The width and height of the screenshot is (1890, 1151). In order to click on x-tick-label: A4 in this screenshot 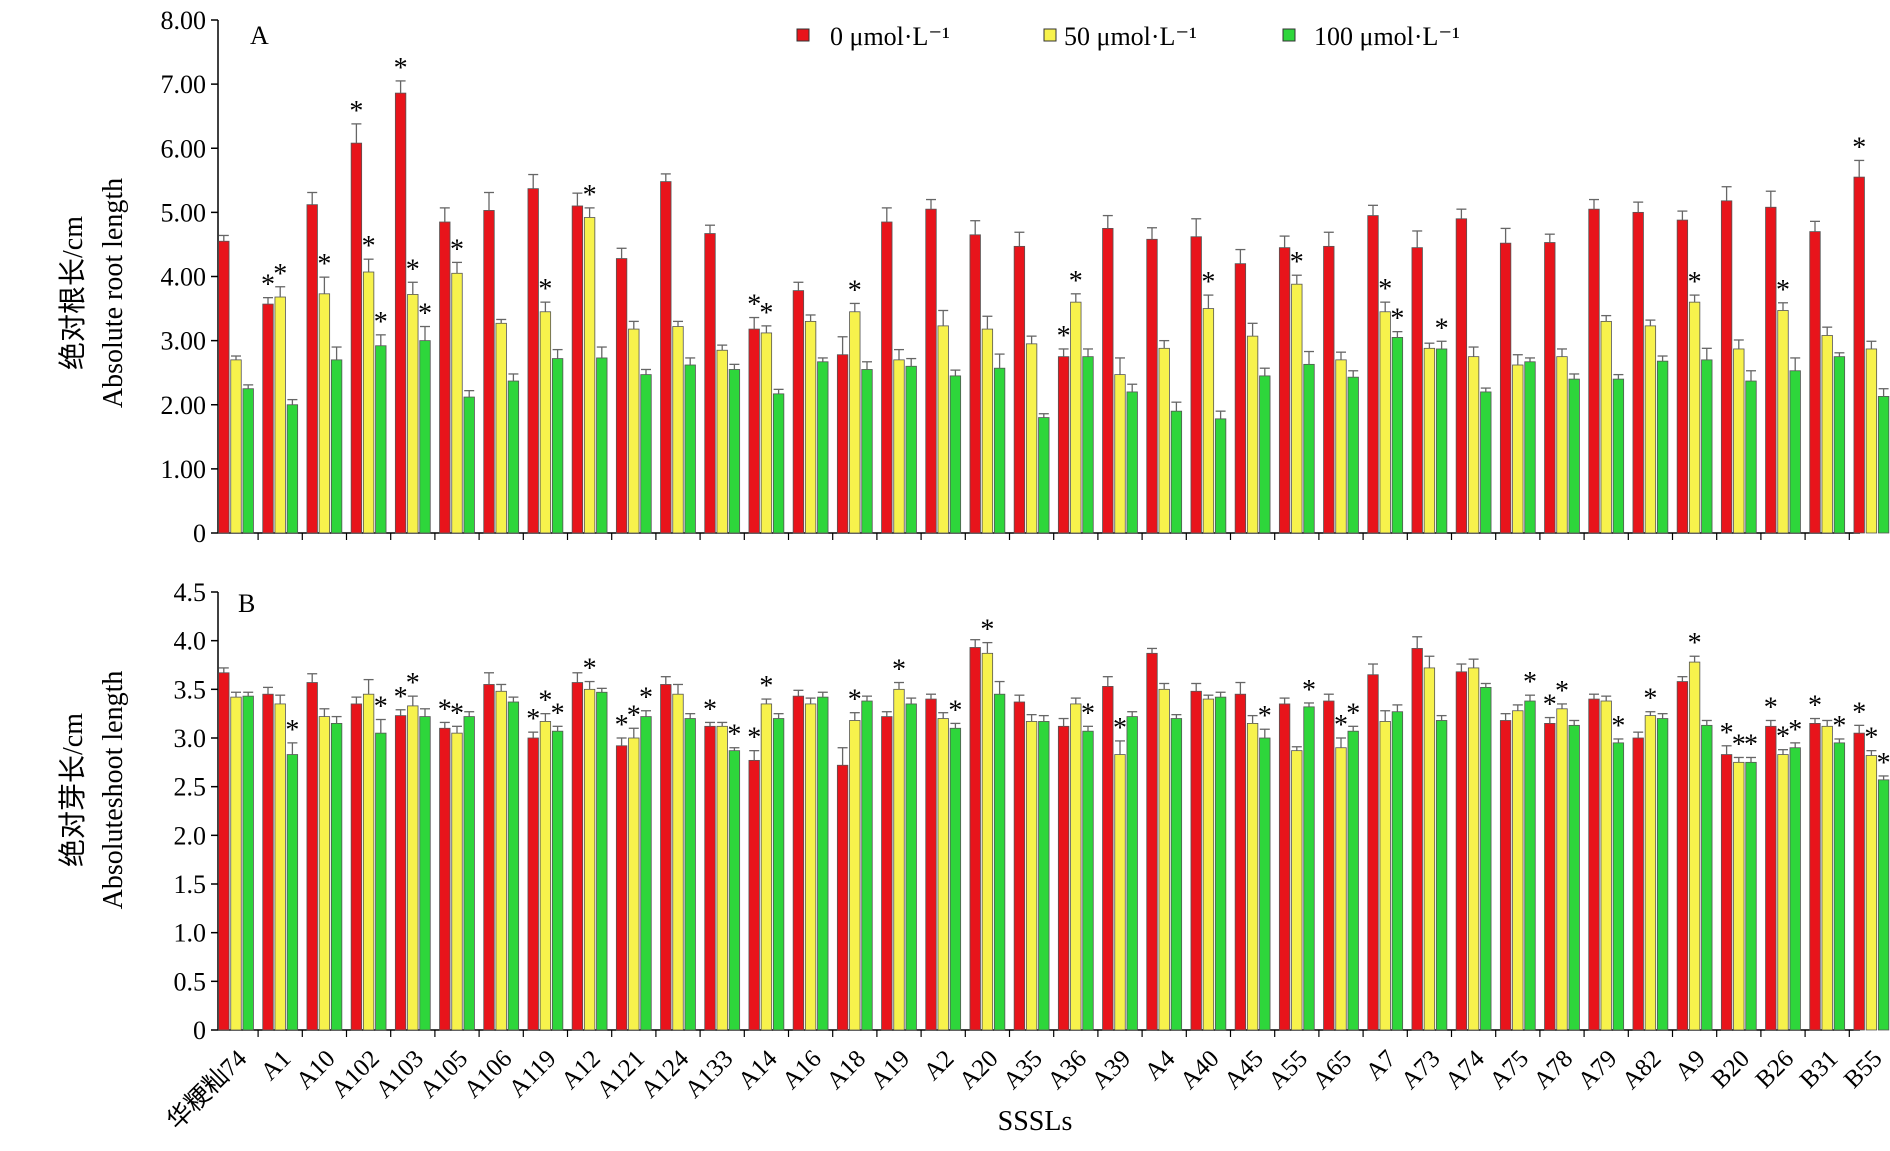, I will do `click(1160, 1065)`.